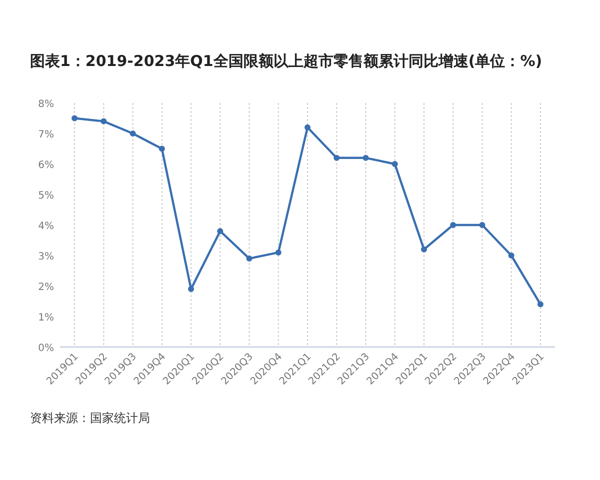  Describe the element at coordinates (46, 135) in the screenshot. I see `y-tick-label: 7%` at that location.